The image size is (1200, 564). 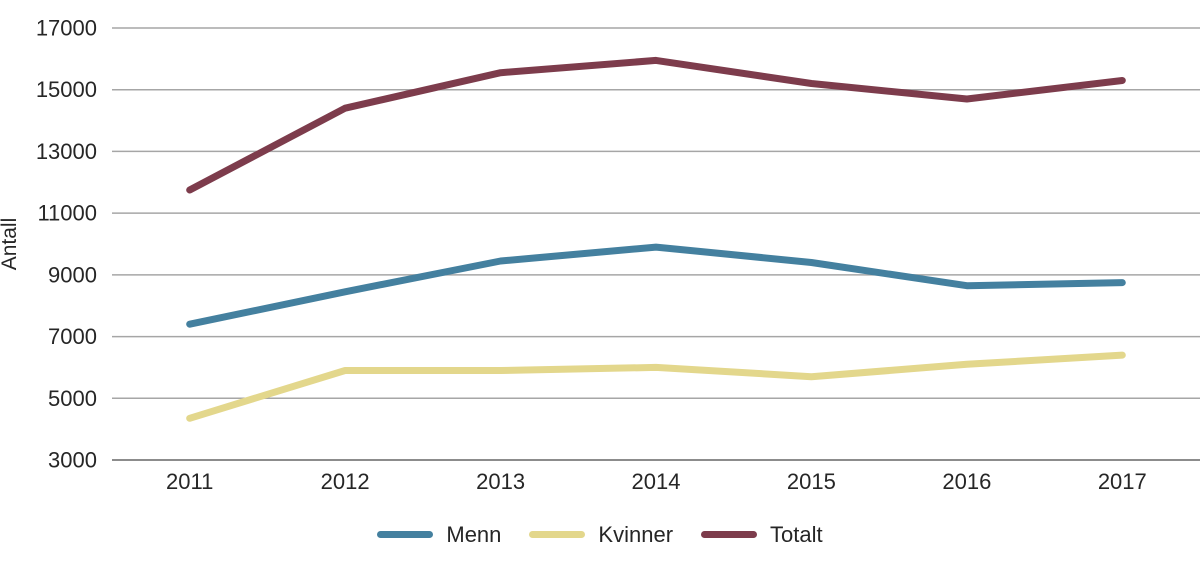 What do you see at coordinates (636, 534) in the screenshot?
I see `legend-label: Kvinner` at bounding box center [636, 534].